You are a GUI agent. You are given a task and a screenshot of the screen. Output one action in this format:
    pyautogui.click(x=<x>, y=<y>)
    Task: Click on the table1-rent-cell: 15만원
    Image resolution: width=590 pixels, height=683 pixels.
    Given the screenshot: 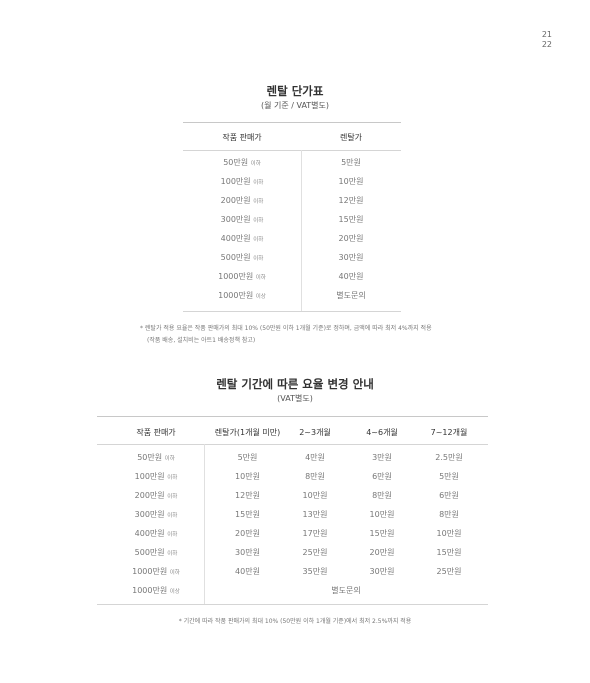 What is the action you would take?
    pyautogui.click(x=351, y=219)
    